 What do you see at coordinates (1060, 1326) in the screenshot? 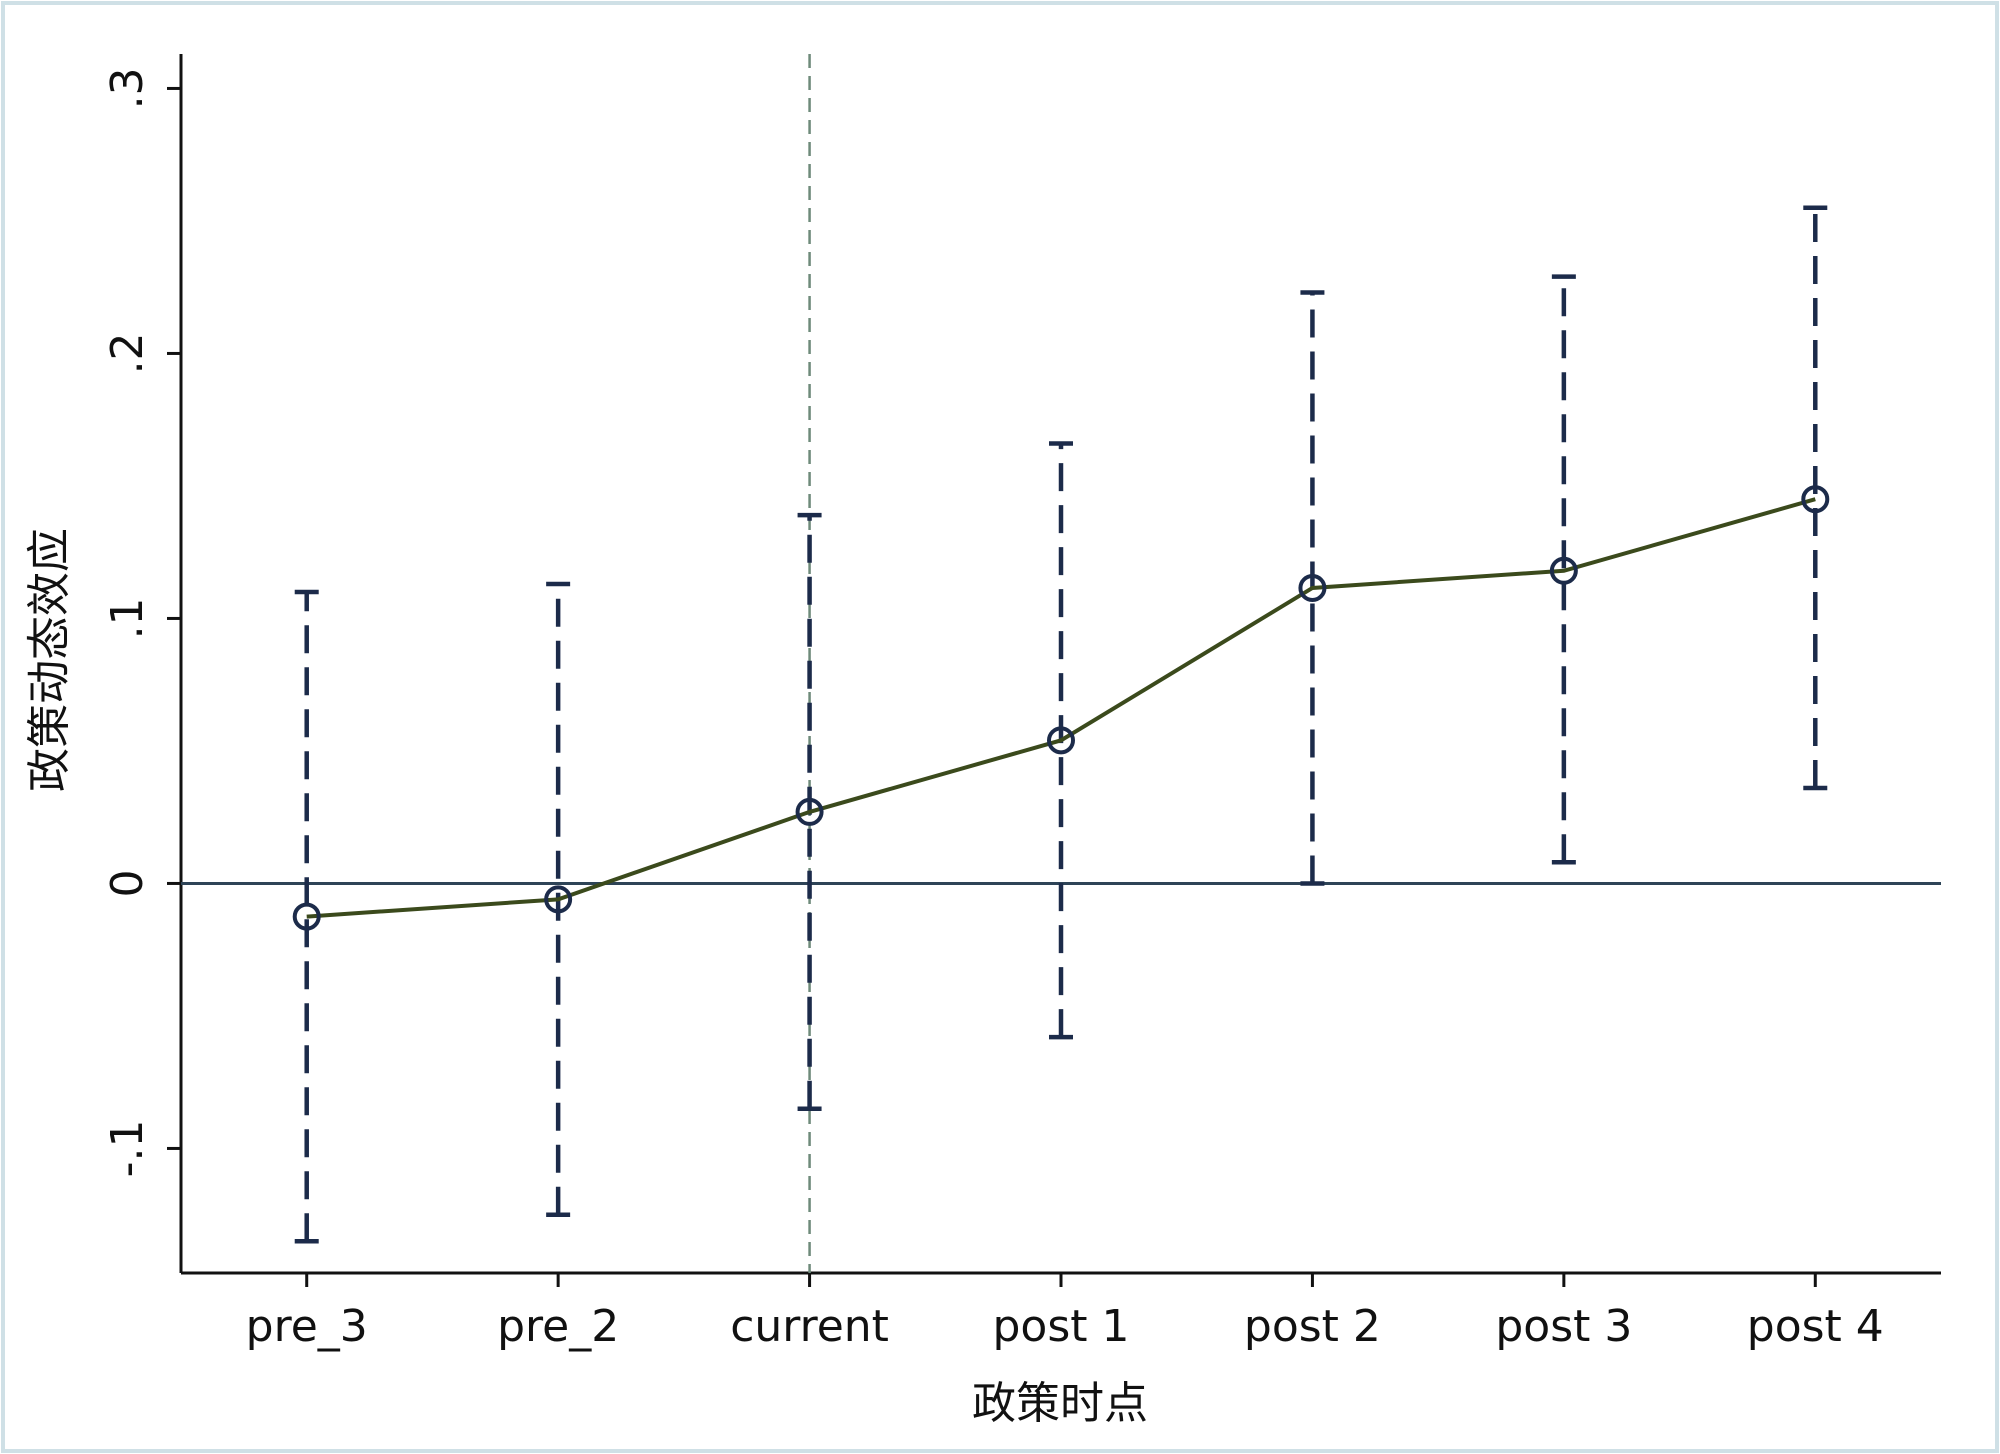
I see `x-tick-label: post 1` at bounding box center [1060, 1326].